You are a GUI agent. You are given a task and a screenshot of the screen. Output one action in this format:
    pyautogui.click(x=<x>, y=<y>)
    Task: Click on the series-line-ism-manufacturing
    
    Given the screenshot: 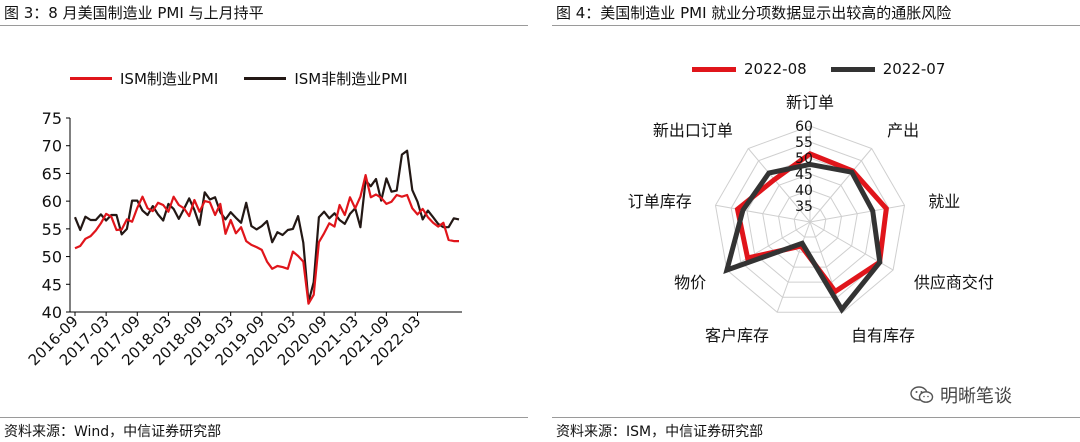 What is the action you would take?
    pyautogui.click(x=266, y=239)
    